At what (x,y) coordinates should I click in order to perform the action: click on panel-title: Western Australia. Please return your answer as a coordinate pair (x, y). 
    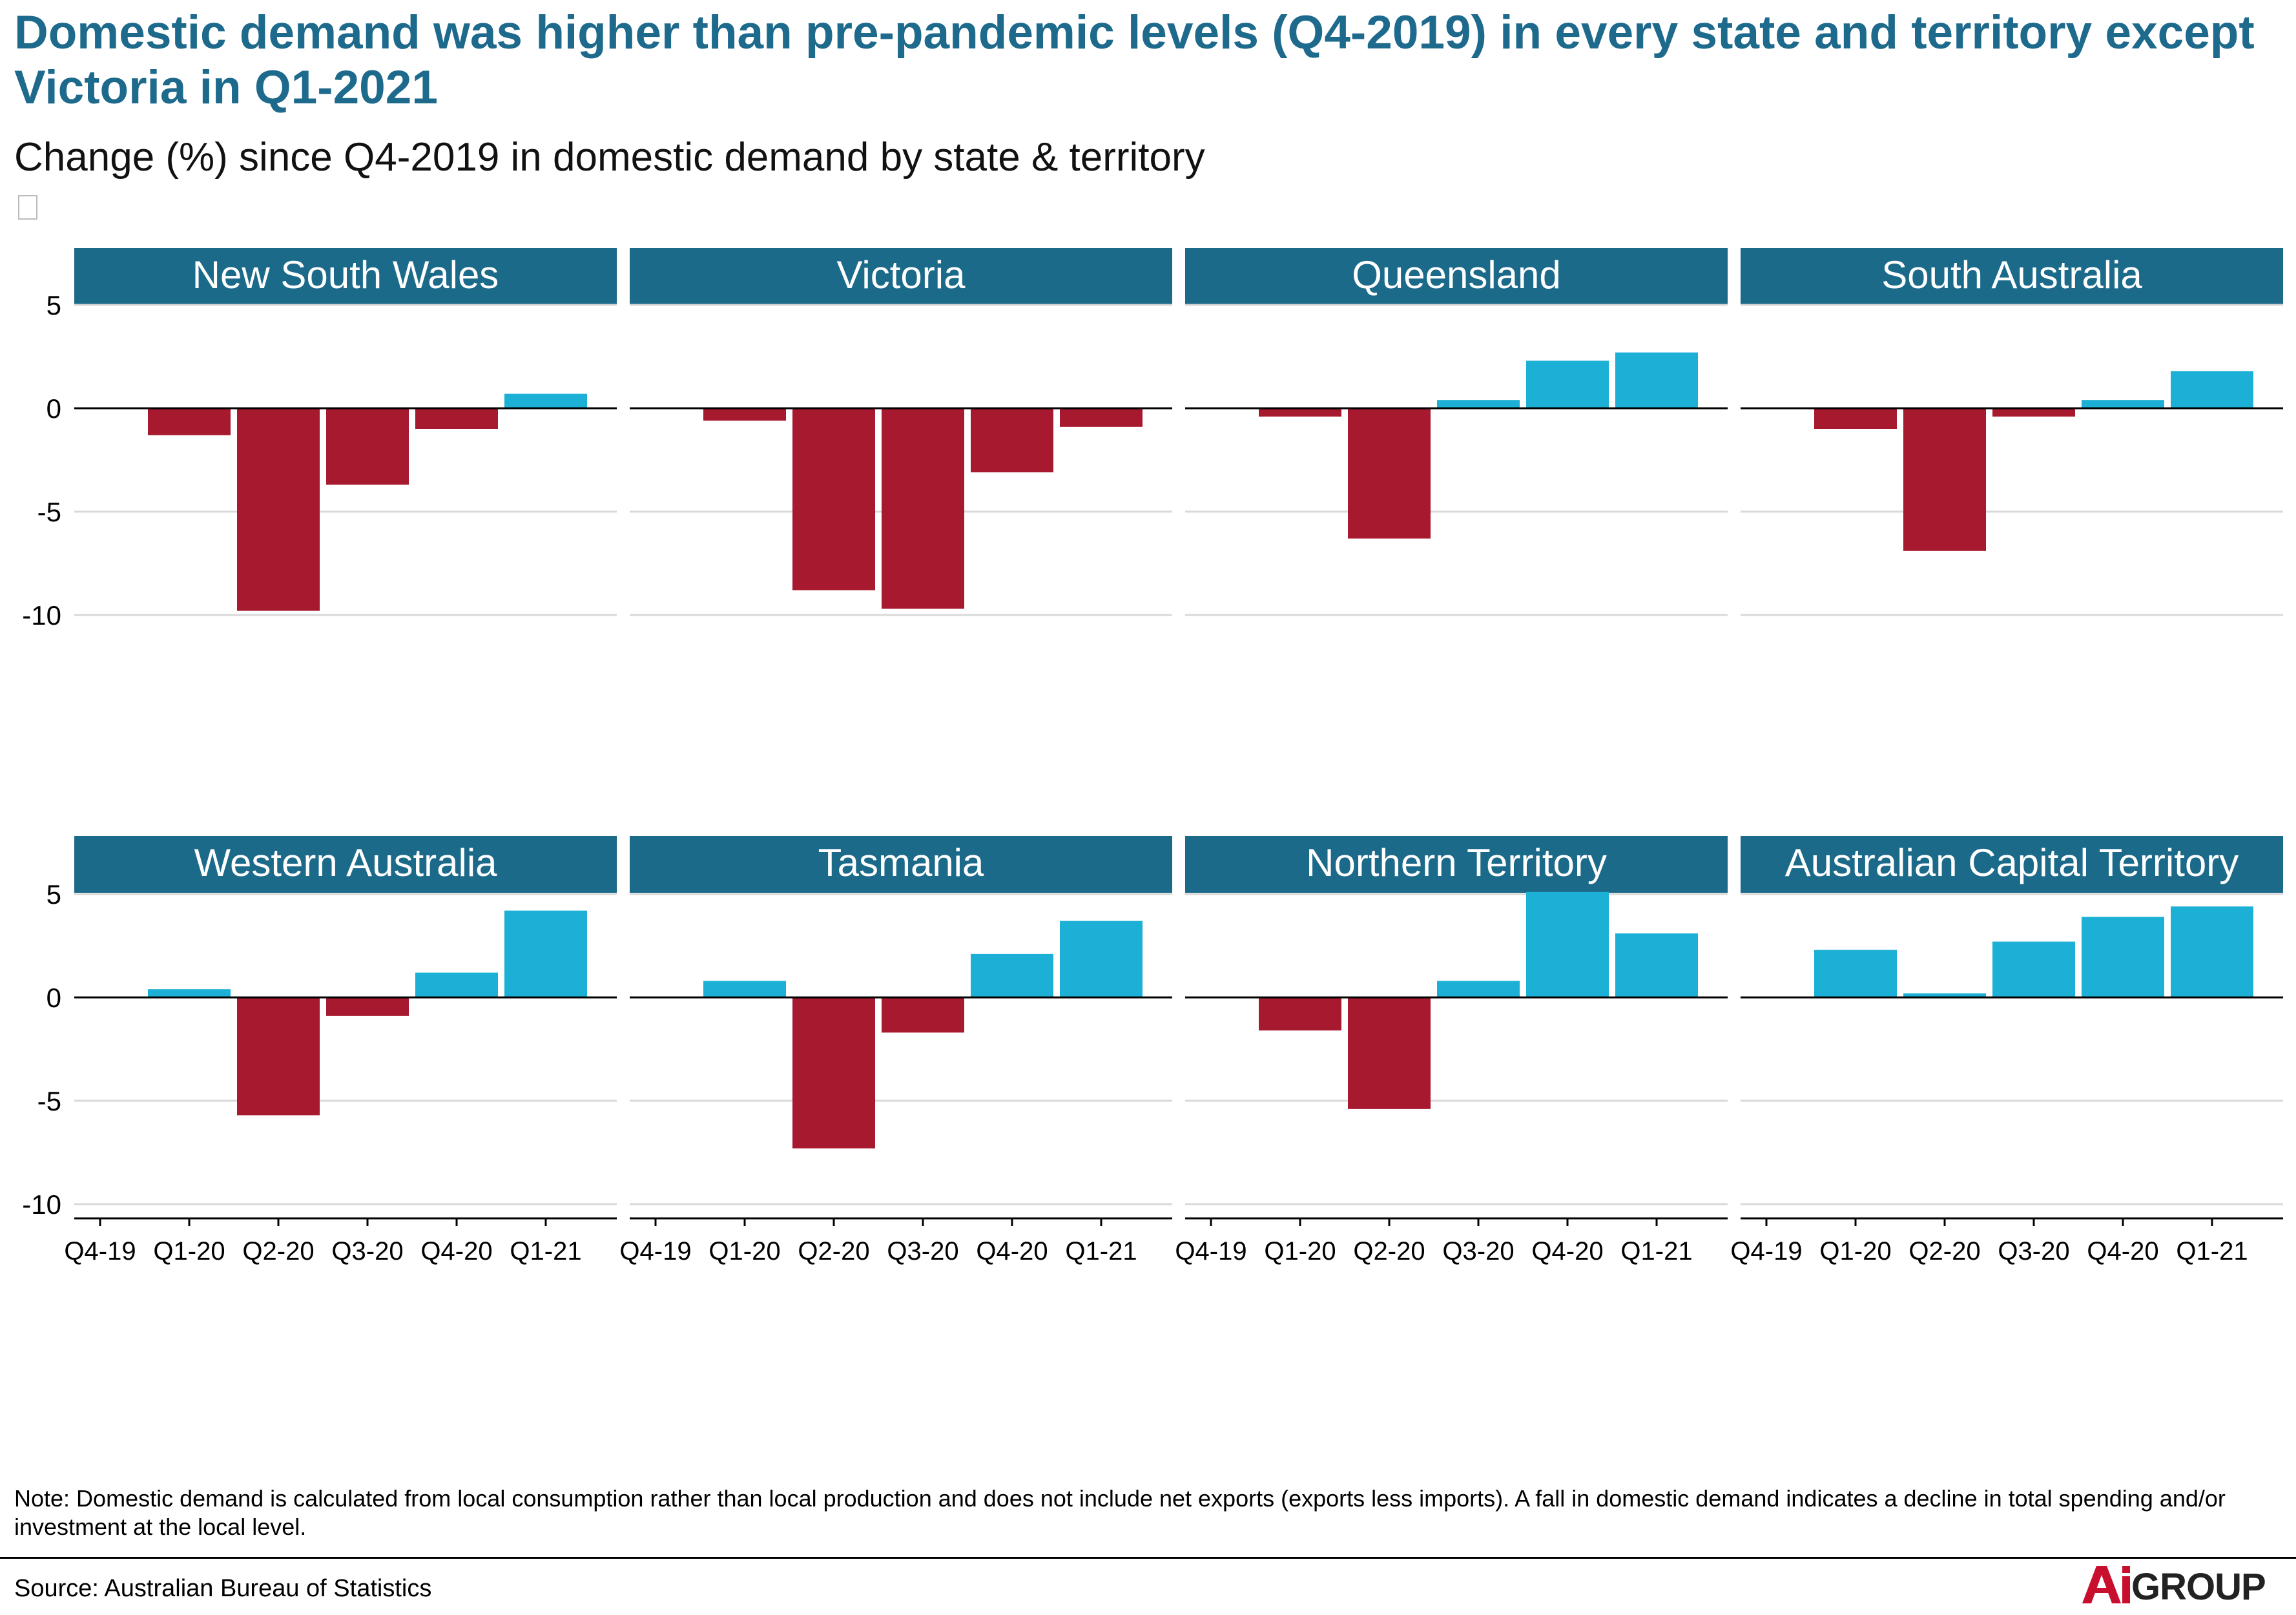
    Looking at the image, I should click on (345, 863).